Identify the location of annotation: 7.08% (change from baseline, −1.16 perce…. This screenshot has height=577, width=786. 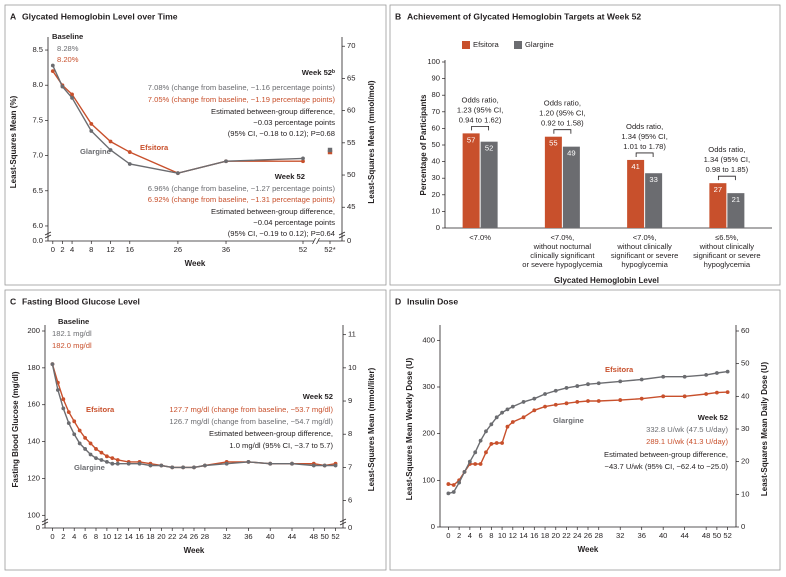
(242, 87).